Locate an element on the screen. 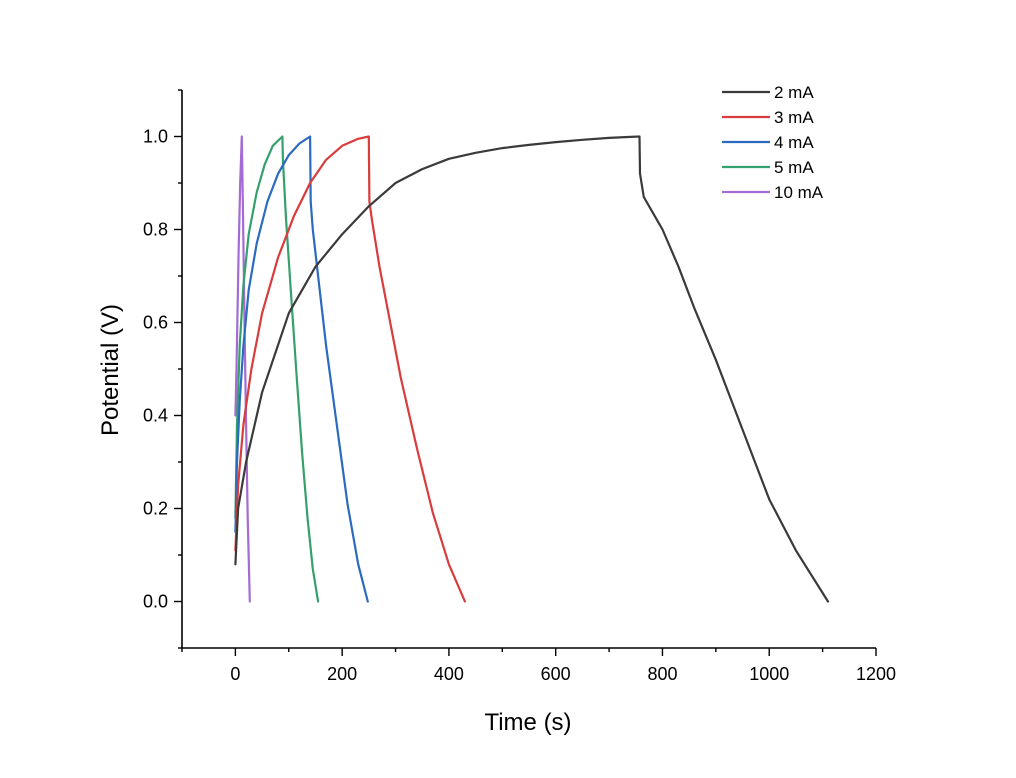 This screenshot has width=1016, height=778. y-tick-label: 0.8 is located at coordinates (155, 230).